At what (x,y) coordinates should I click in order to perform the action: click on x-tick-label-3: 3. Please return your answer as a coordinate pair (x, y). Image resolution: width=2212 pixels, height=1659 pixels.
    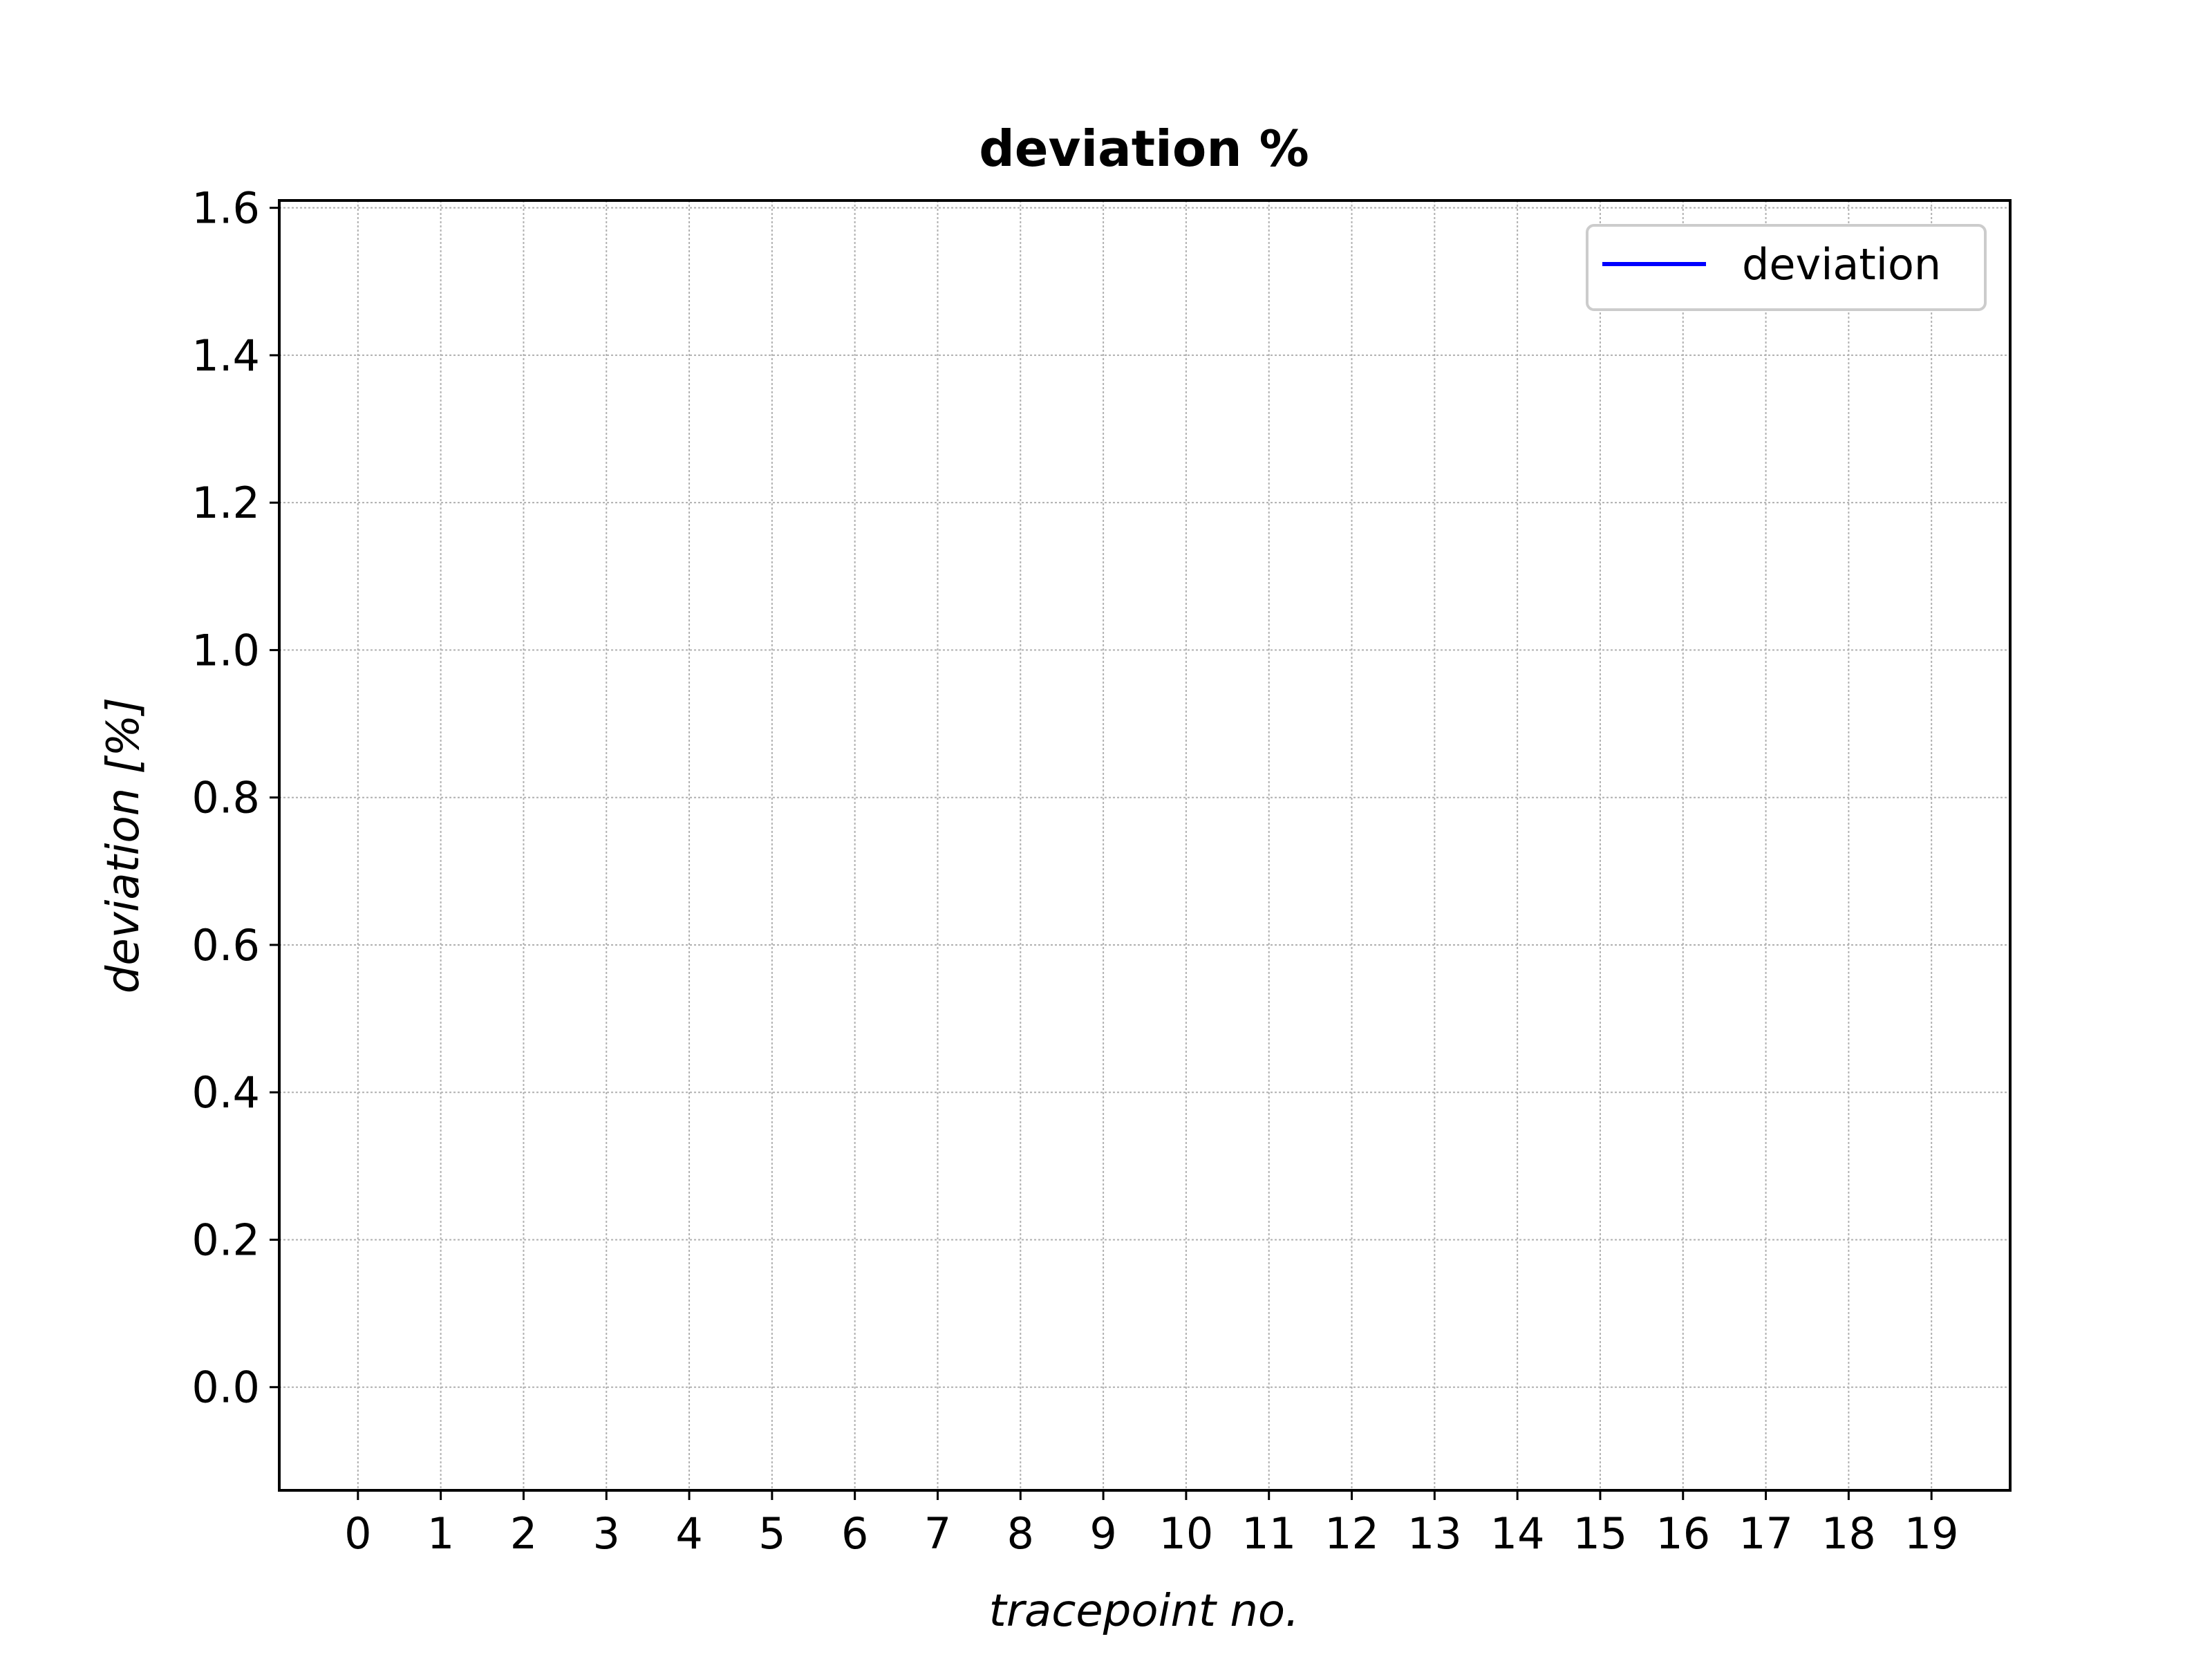
    Looking at the image, I should click on (606, 1534).